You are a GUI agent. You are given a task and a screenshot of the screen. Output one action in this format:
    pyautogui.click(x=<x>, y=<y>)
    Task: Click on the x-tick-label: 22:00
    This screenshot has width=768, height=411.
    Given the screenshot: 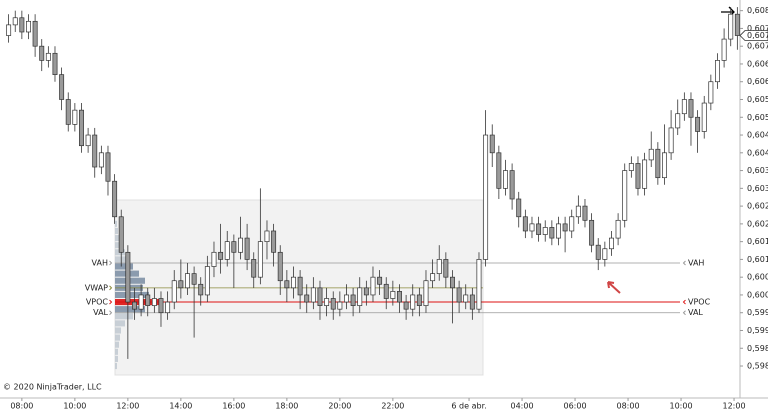 What is the action you would take?
    pyautogui.click(x=392, y=406)
    